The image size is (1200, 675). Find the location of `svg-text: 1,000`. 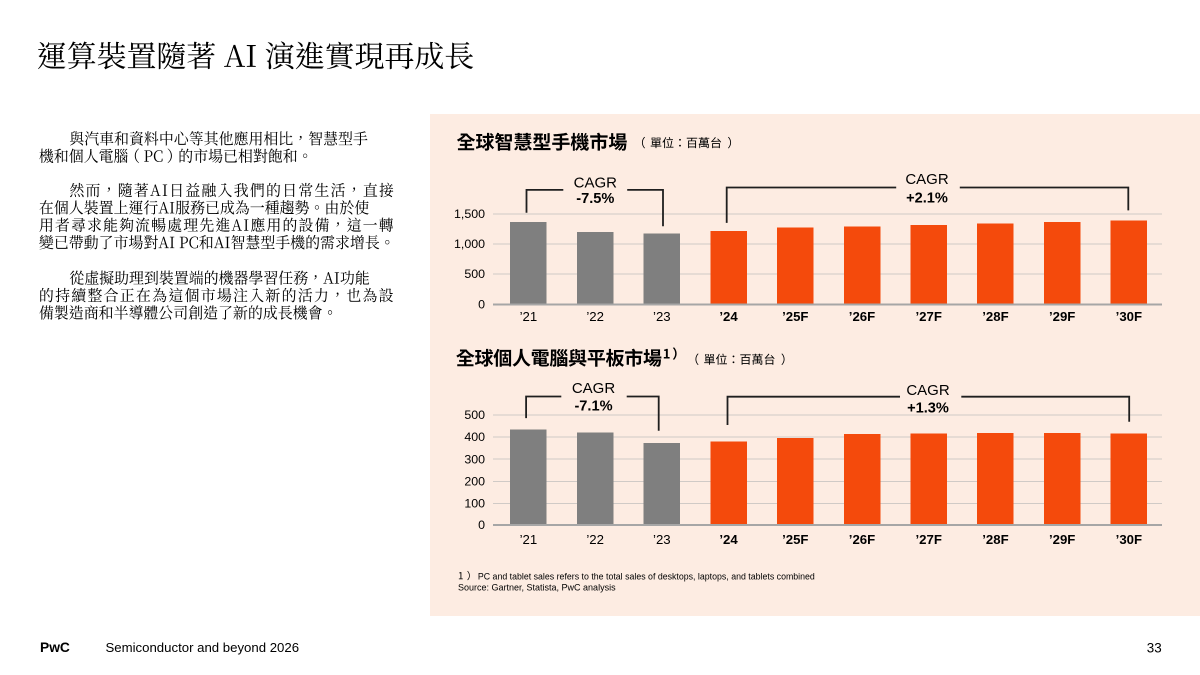

svg-text: 1,000 is located at coordinates (469, 244).